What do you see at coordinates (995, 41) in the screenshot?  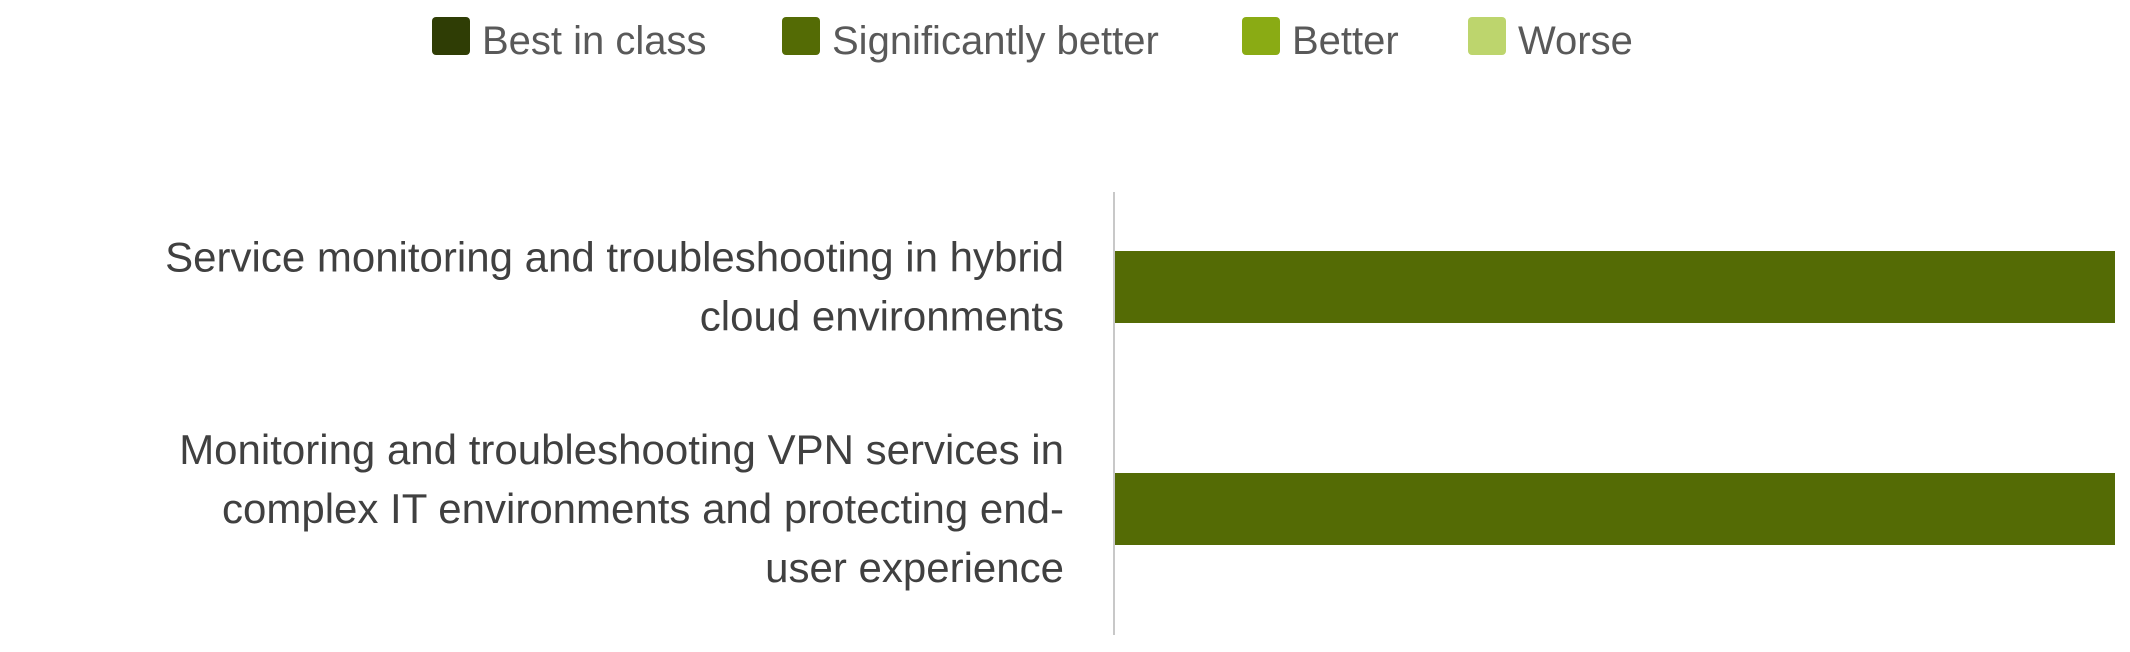 I see `legend-label-1: Significantly better` at bounding box center [995, 41].